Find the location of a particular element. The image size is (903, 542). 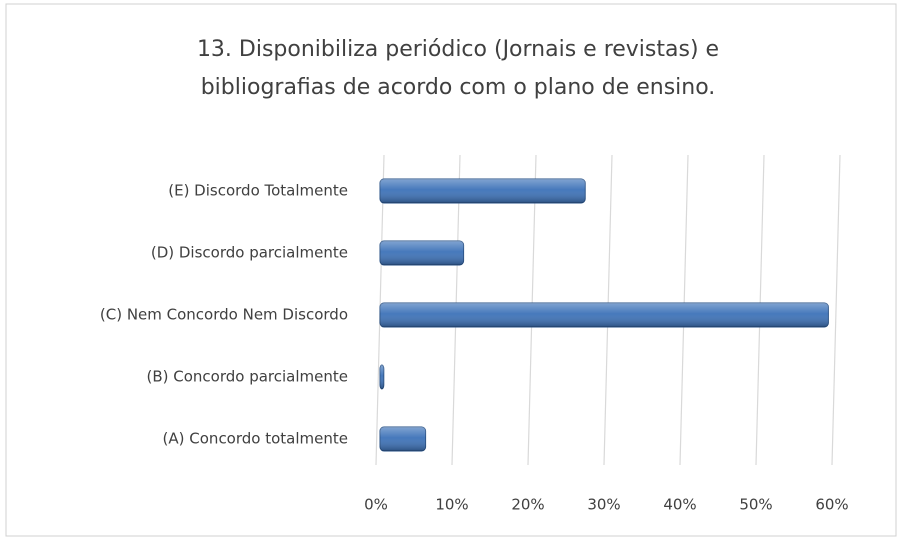

x-tick-label: 0% is located at coordinates (376, 505).